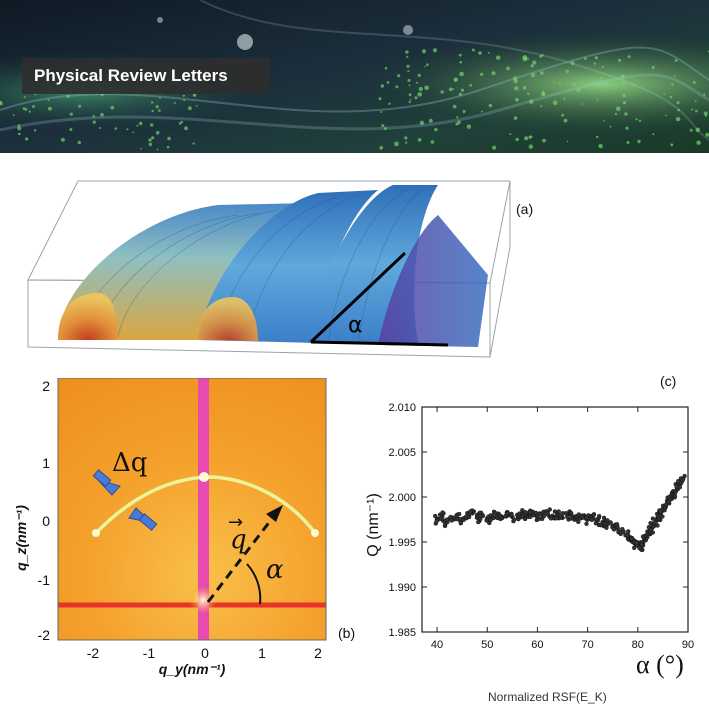 The height and width of the screenshot is (709, 709). I want to click on panel-b-ytick: -1, so click(44, 580).